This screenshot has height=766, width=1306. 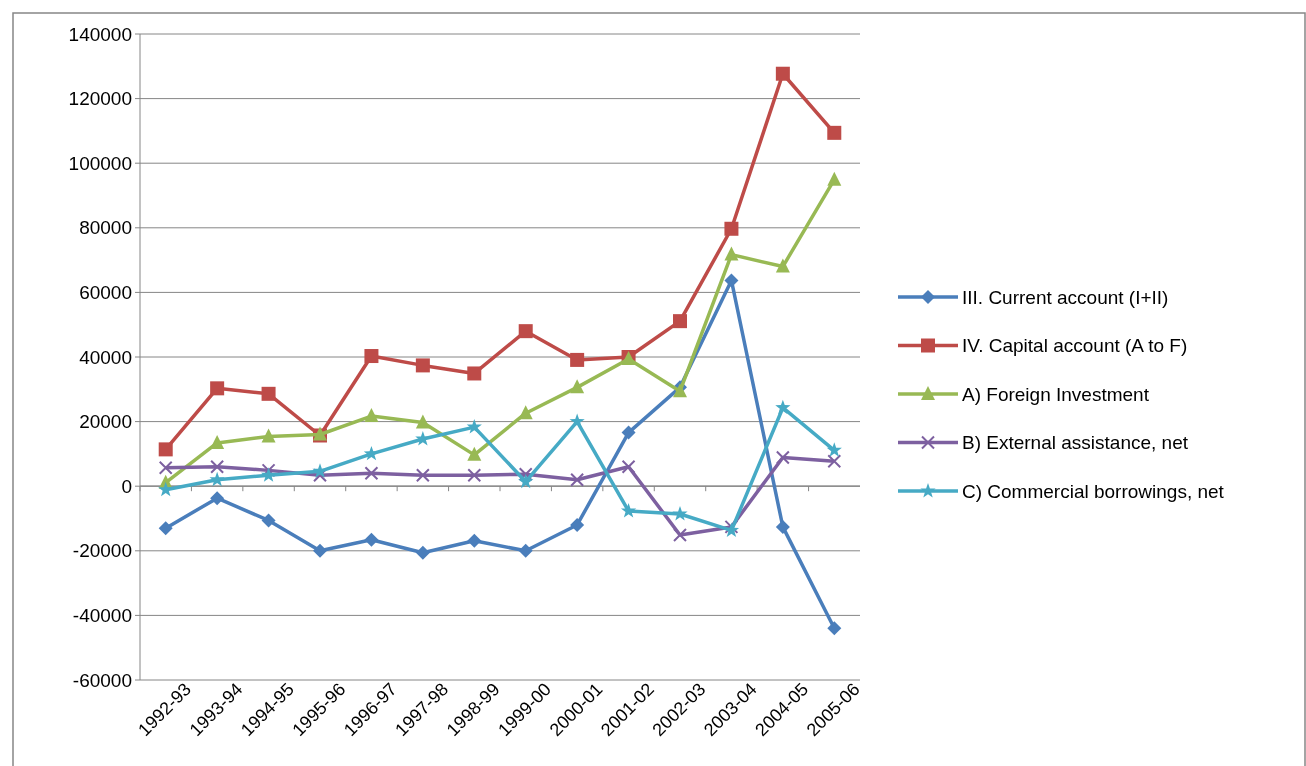 What do you see at coordinates (105, 228) in the screenshot?
I see `y-tick-label: 80000` at bounding box center [105, 228].